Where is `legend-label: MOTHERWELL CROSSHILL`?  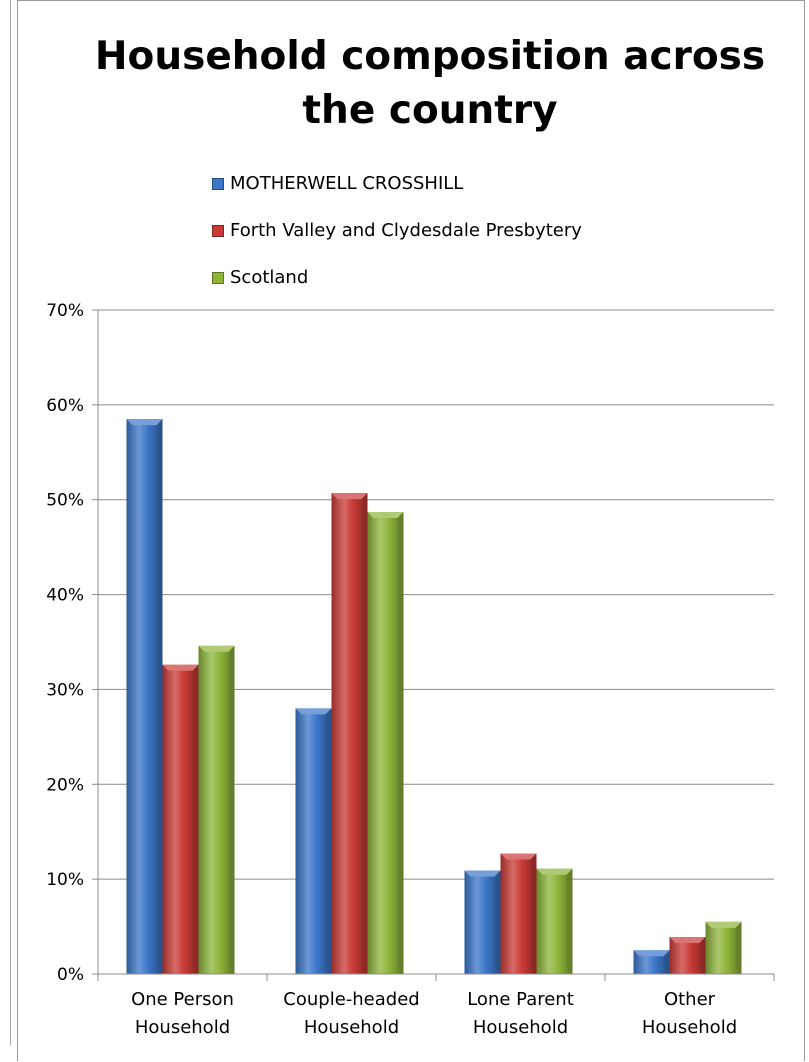
legend-label: MOTHERWELL CROSSHILL is located at coordinates (347, 183).